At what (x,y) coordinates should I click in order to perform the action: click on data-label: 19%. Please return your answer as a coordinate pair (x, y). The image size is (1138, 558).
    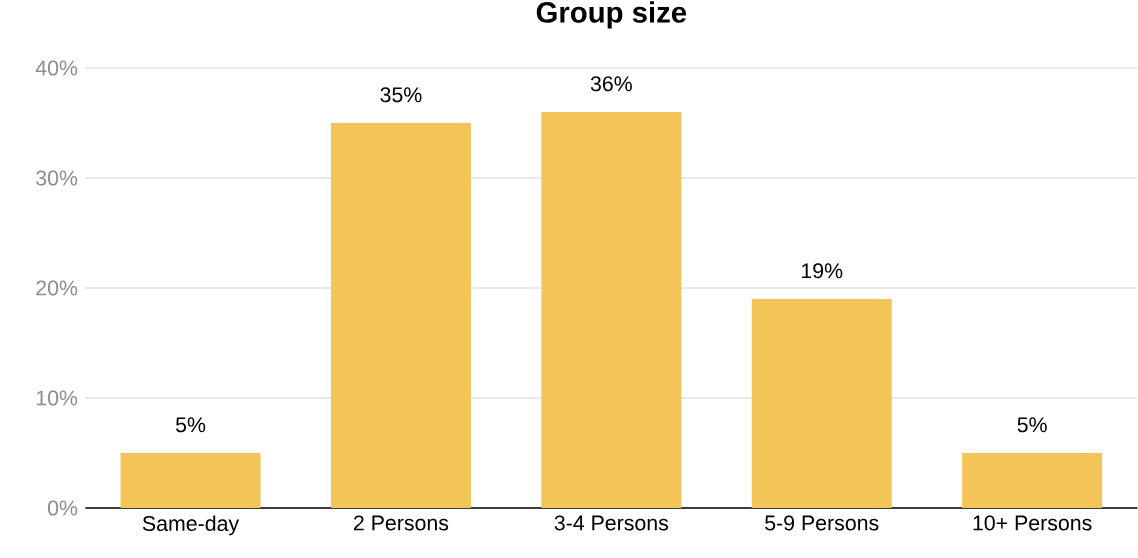
    Looking at the image, I should click on (822, 271).